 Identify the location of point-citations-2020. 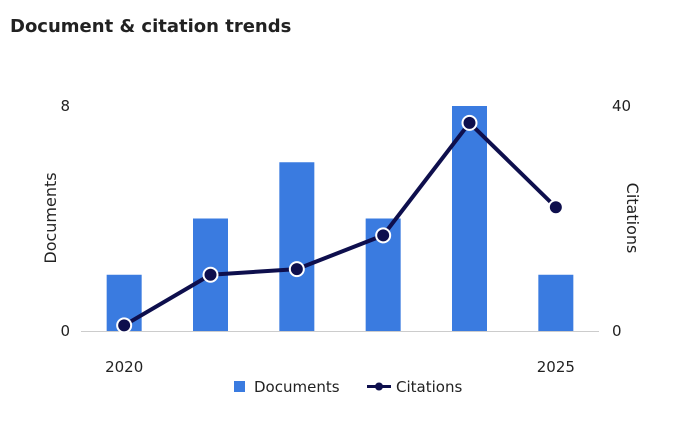
(124, 325).